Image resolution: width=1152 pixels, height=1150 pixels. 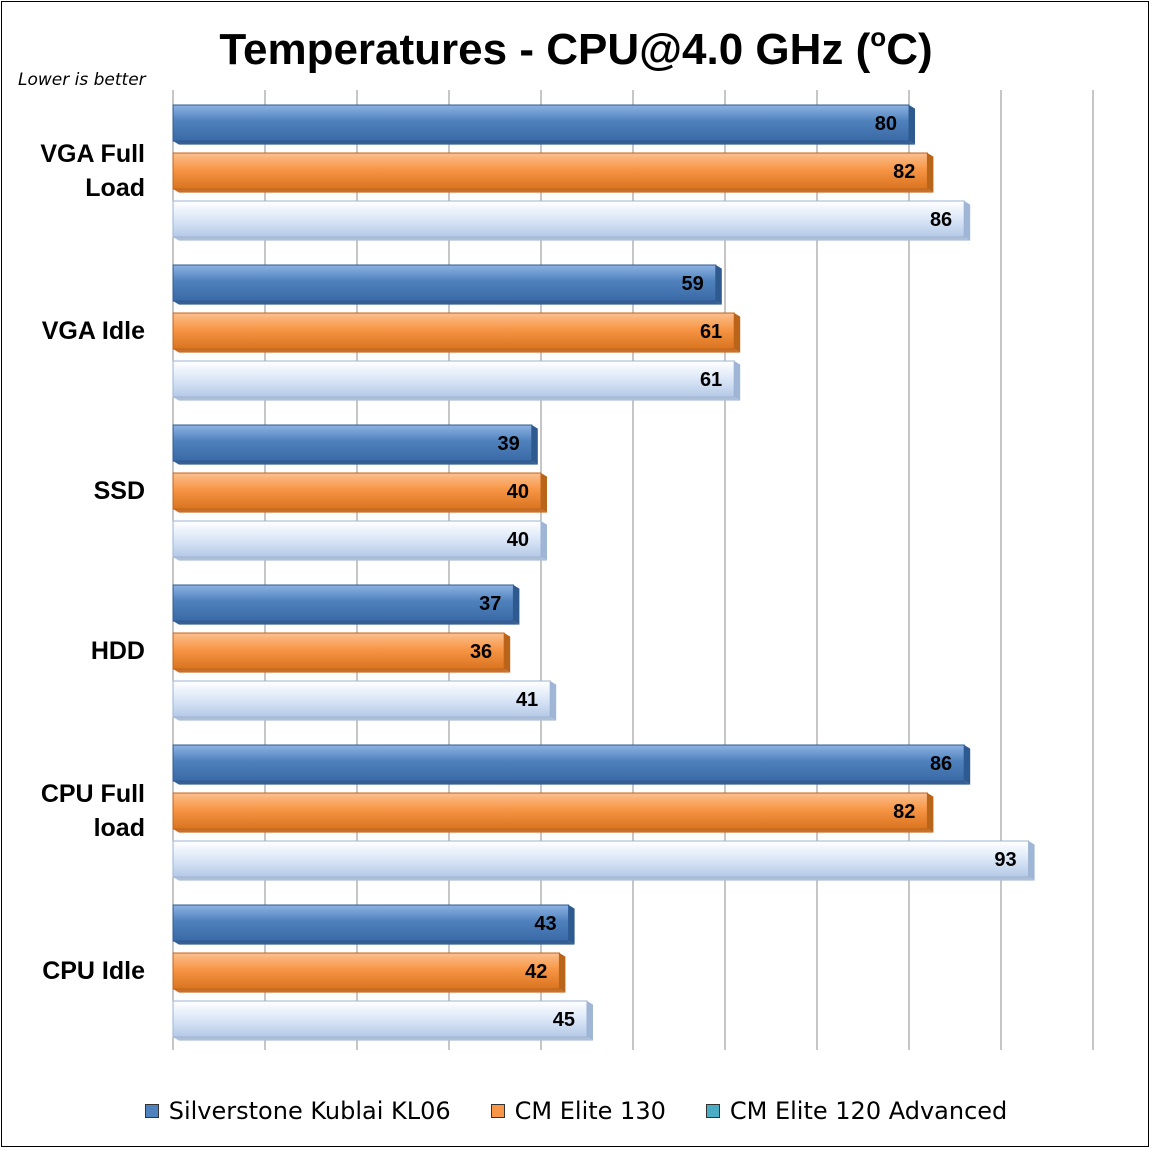 I want to click on category-label: HDD, so click(x=118, y=651).